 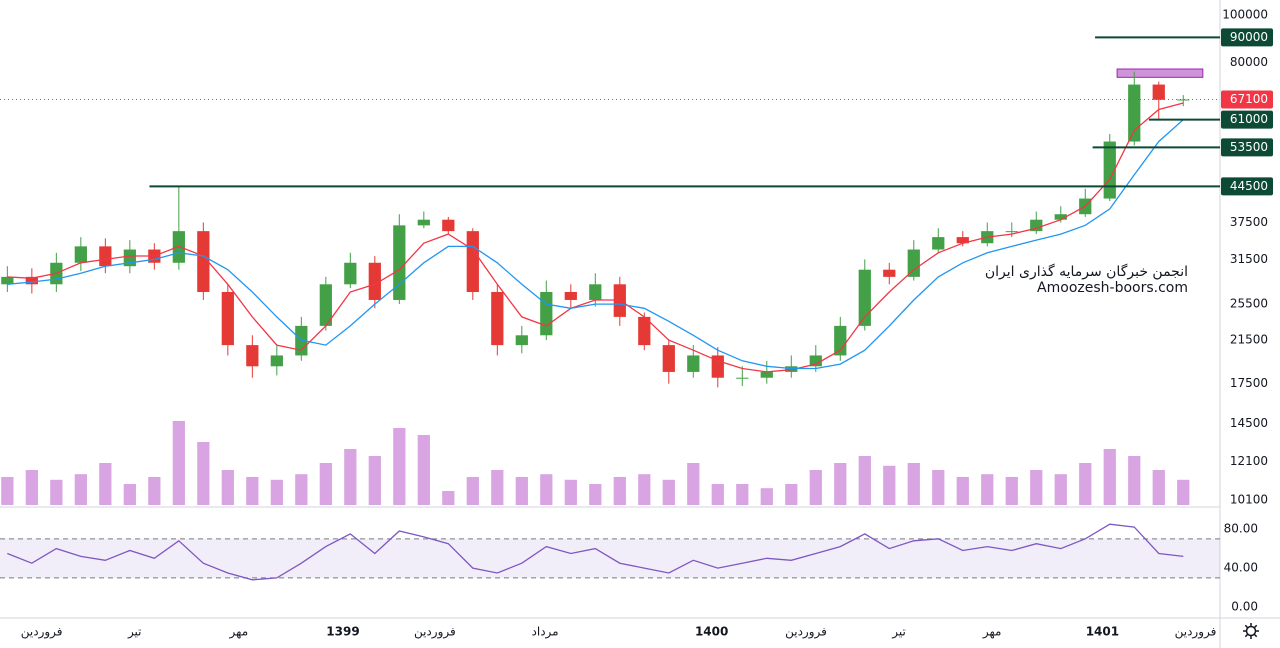 I want to click on rsi-line, so click(x=595, y=552).